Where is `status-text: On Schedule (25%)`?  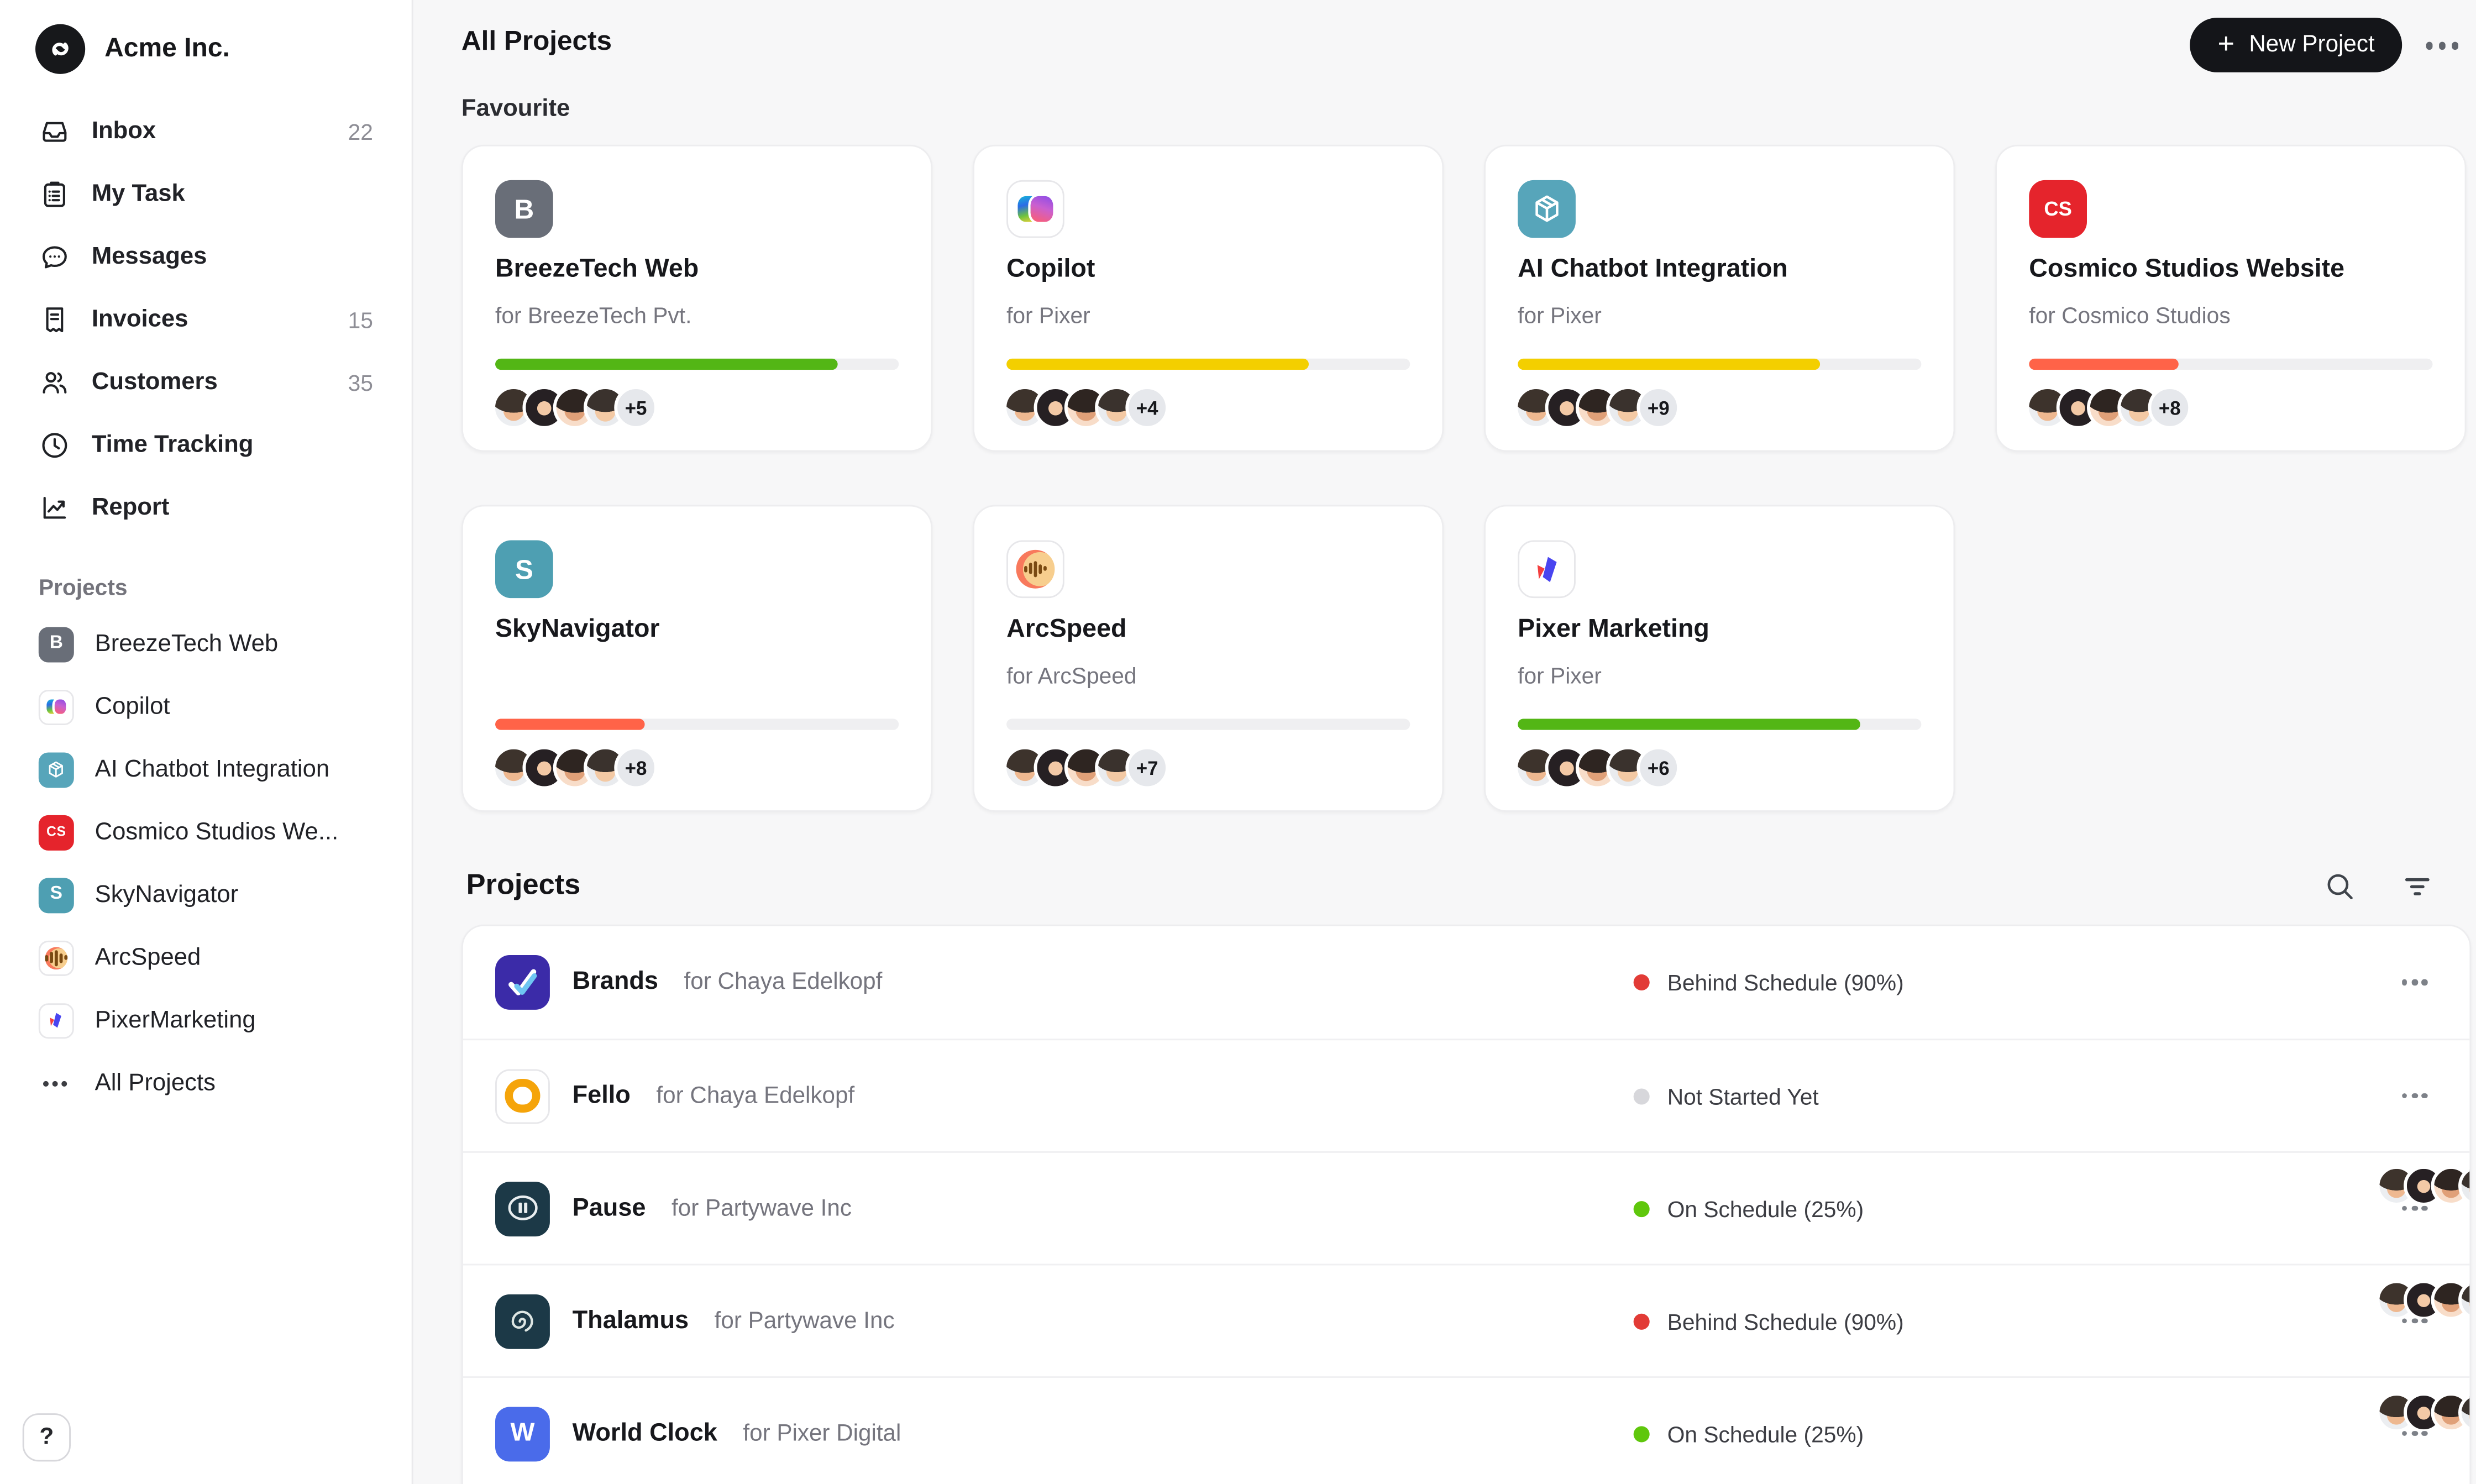 status-text: On Schedule (25%) is located at coordinates (1766, 1208).